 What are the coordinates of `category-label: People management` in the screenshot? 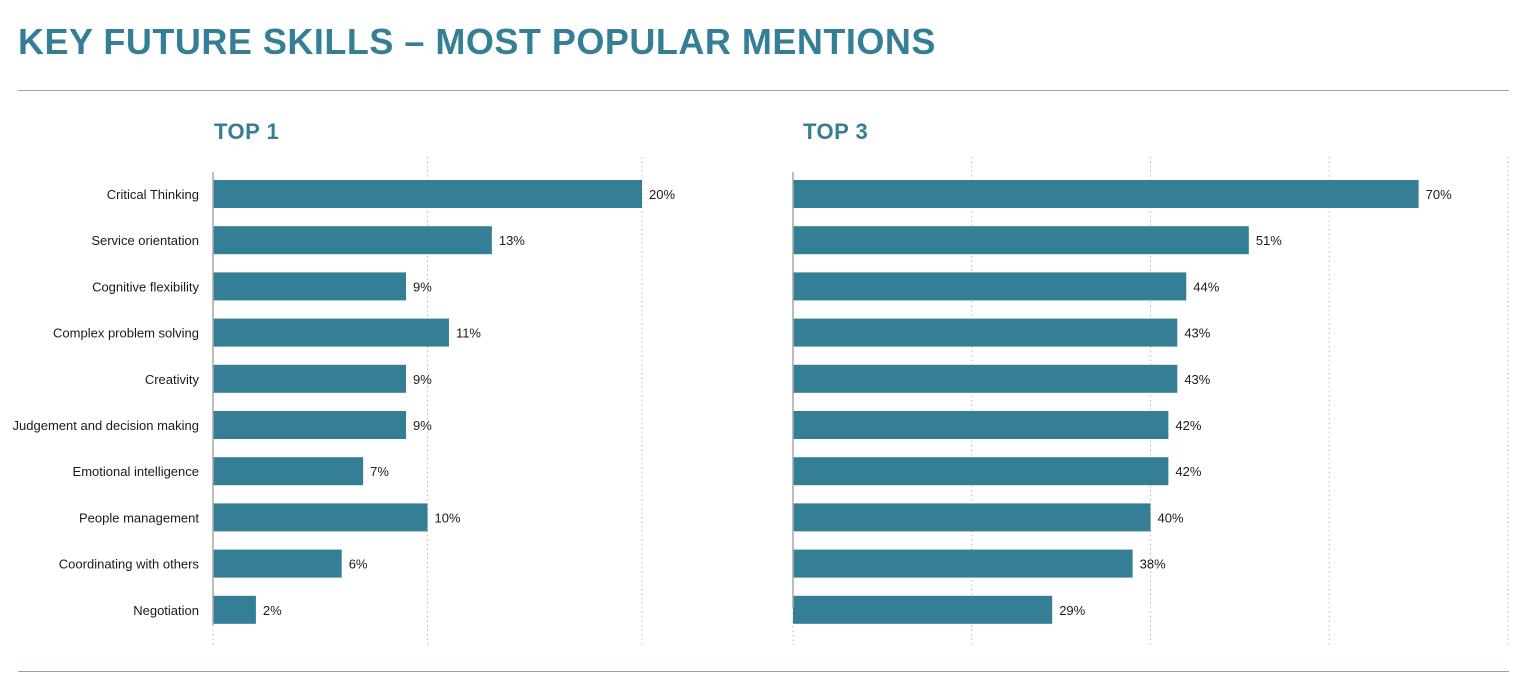 It's located at (139, 517).